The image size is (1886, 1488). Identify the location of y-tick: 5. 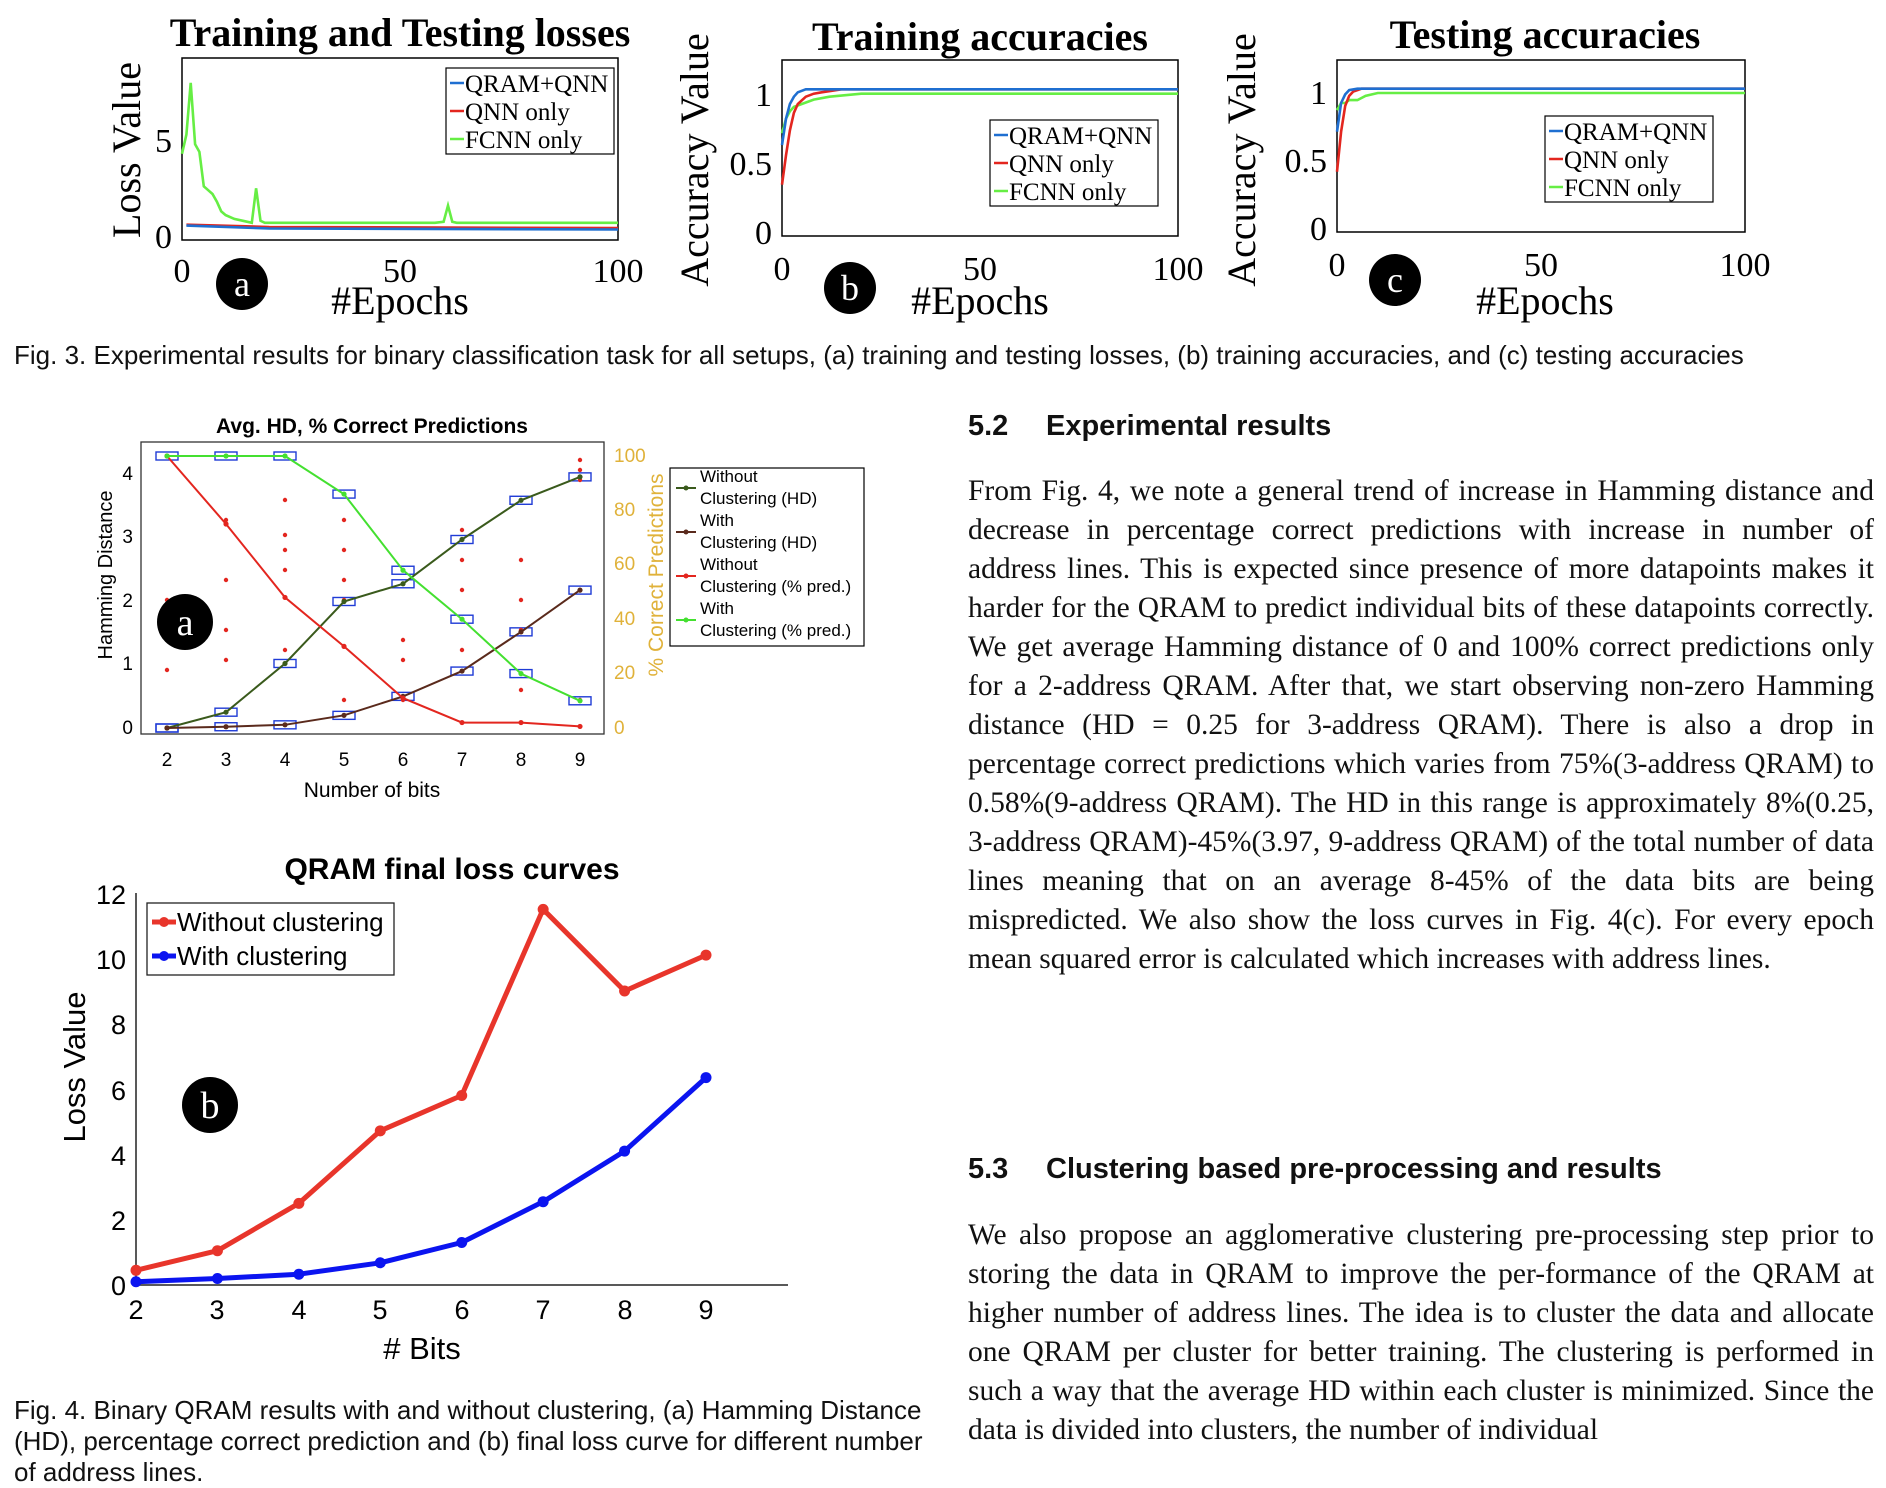
(163, 141).